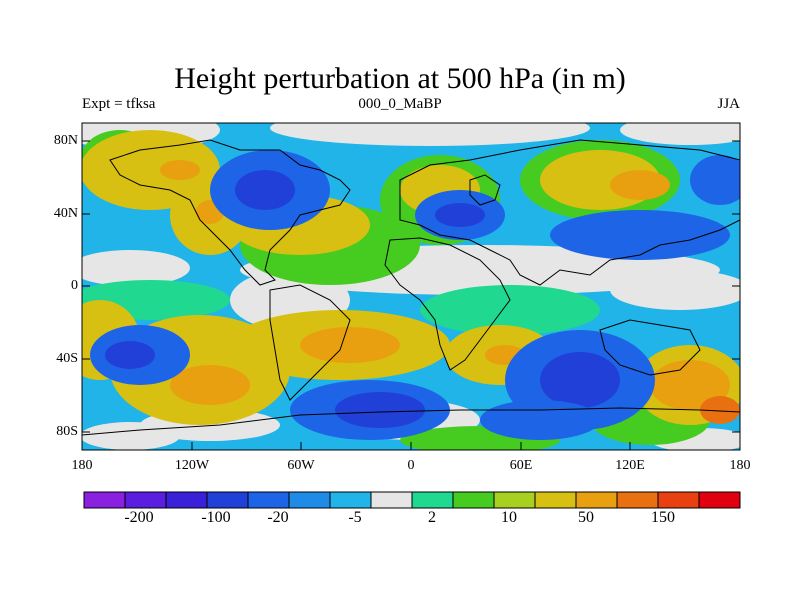 This screenshot has width=800, height=600. I want to click on lat-label-0: 0, so click(74, 285).